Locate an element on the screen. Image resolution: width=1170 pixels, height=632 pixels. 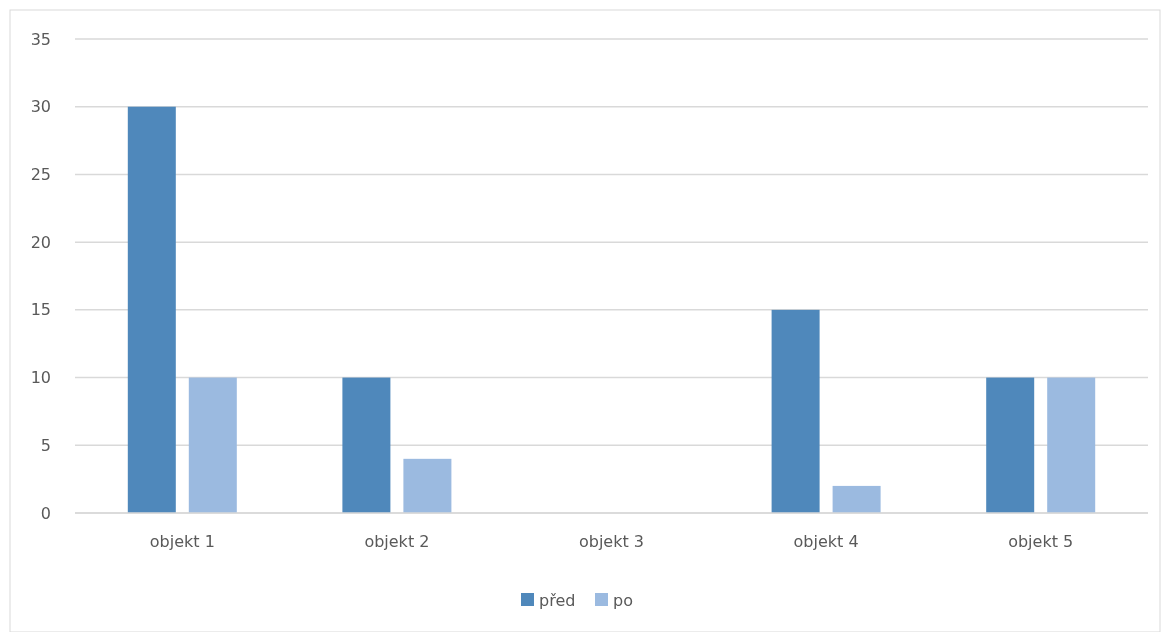
y-tick-label: 15 is located at coordinates (40, 310).